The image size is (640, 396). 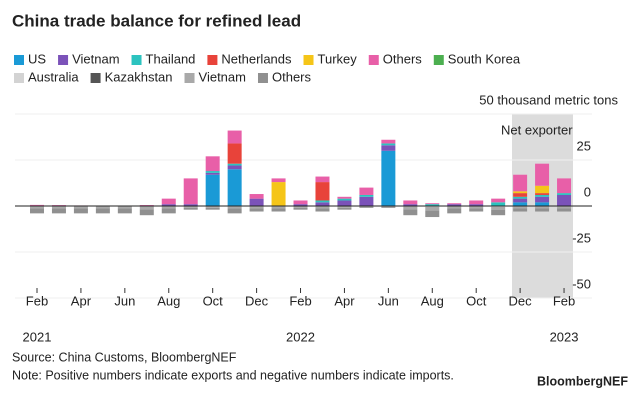 I want to click on chart-title: China trade balance for refined lead, so click(x=156, y=20).